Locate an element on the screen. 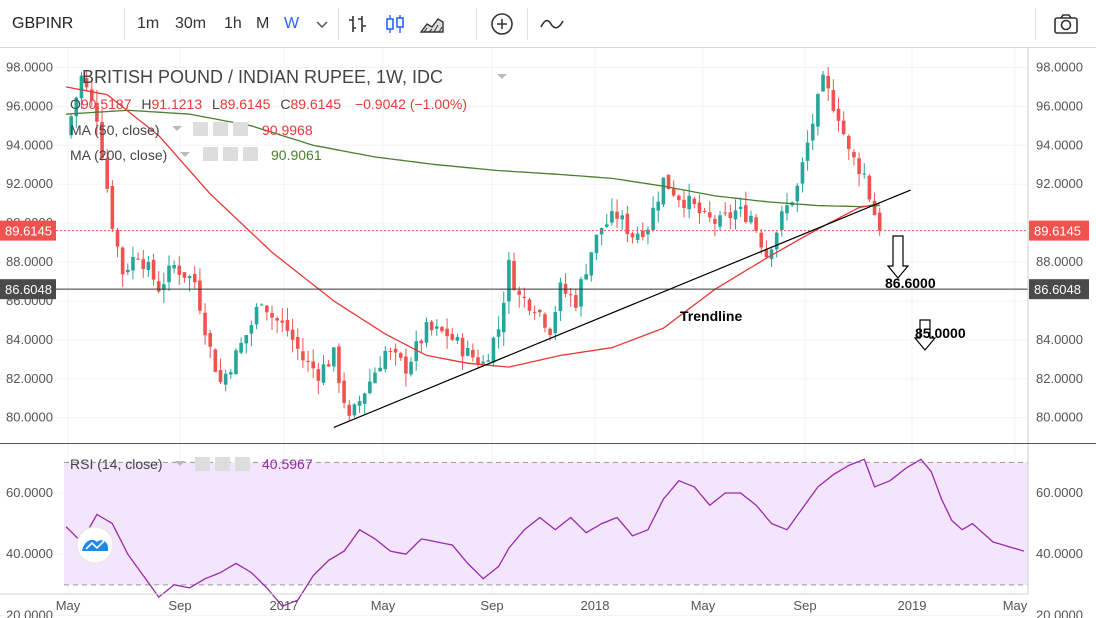  ma50-legend-label: MA (50, close) is located at coordinates (114, 130).